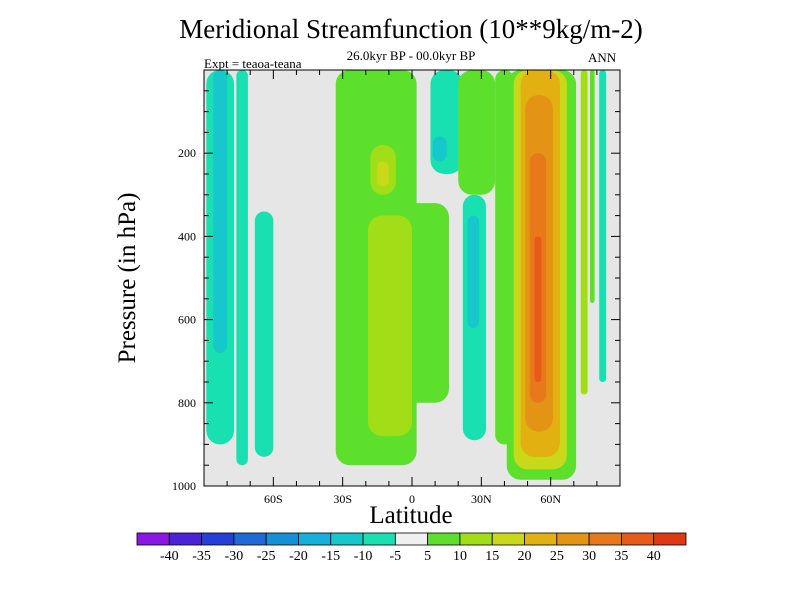  What do you see at coordinates (298, 556) in the screenshot?
I see `colorbar-label: -20` at bounding box center [298, 556].